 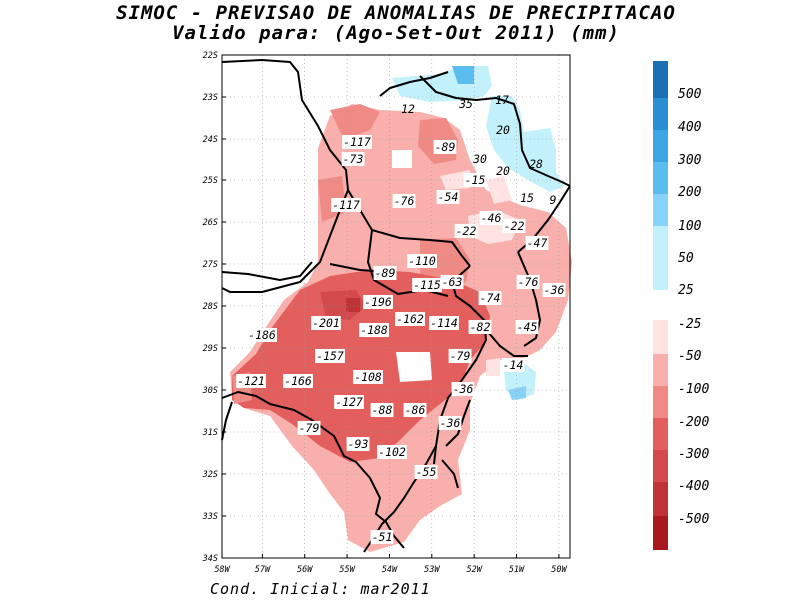 I want to click on y-tick-label: 34S, so click(x=210, y=559).